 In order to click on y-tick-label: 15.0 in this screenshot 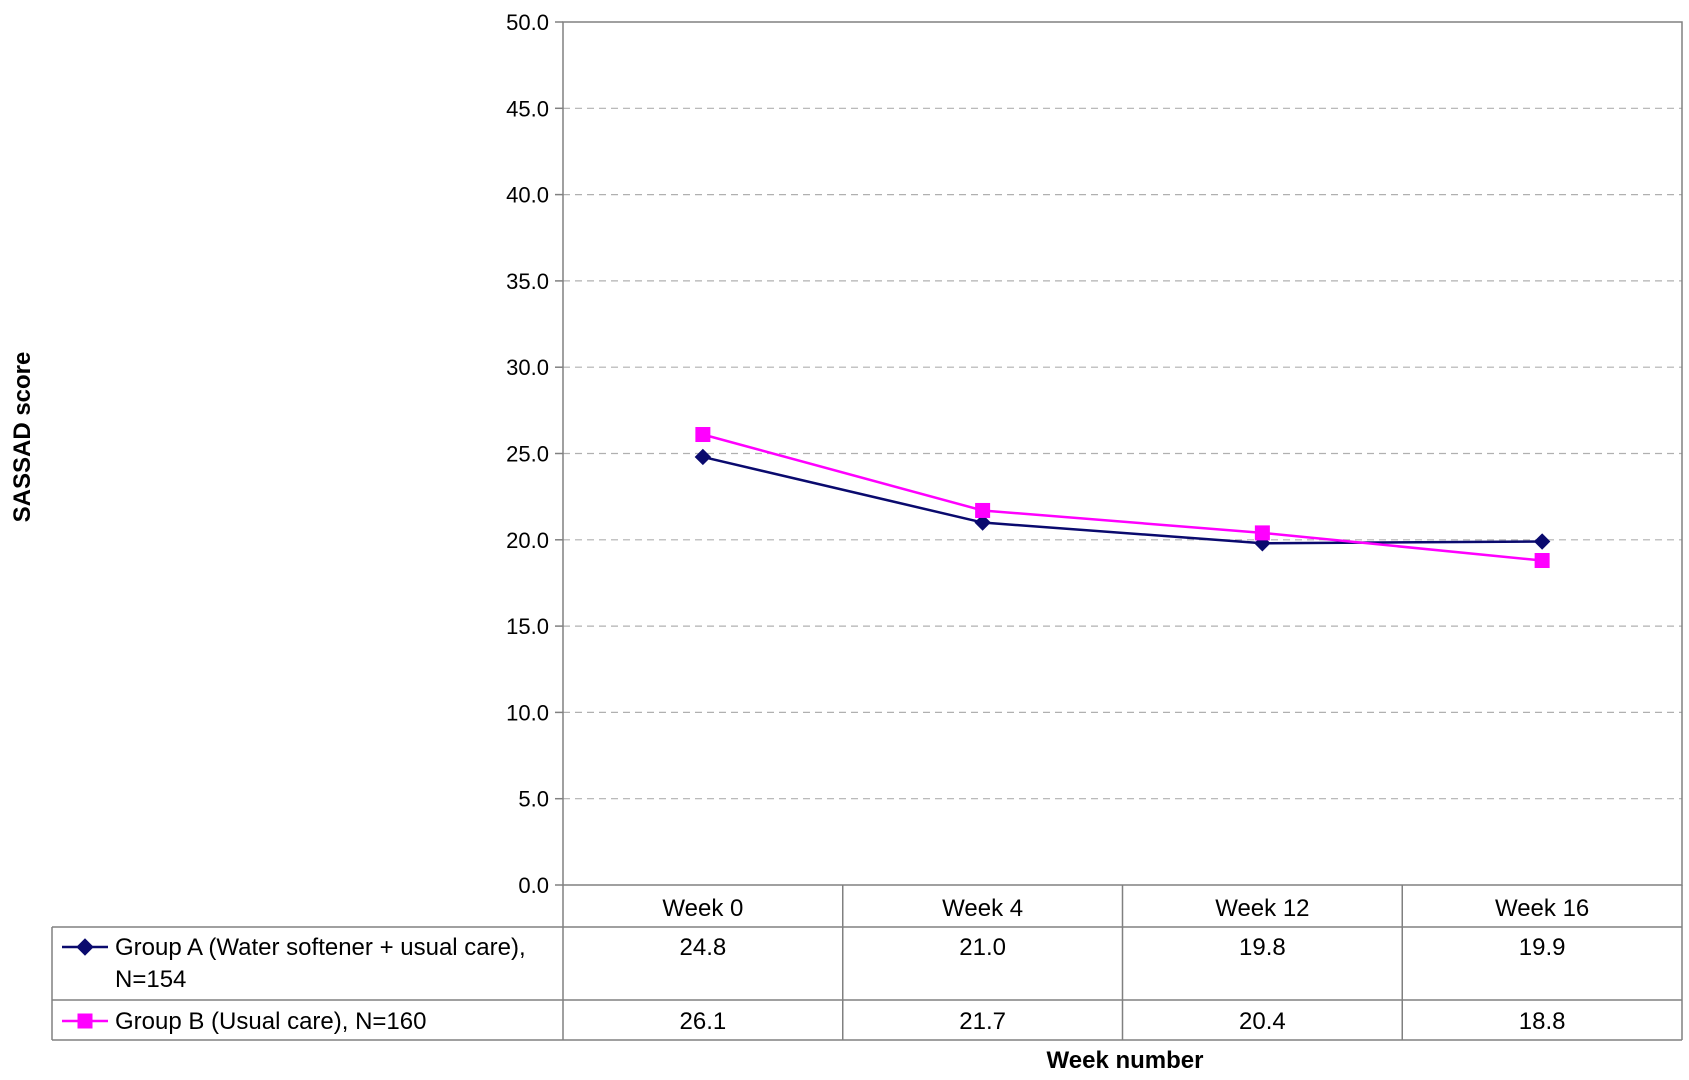, I will do `click(527, 626)`.